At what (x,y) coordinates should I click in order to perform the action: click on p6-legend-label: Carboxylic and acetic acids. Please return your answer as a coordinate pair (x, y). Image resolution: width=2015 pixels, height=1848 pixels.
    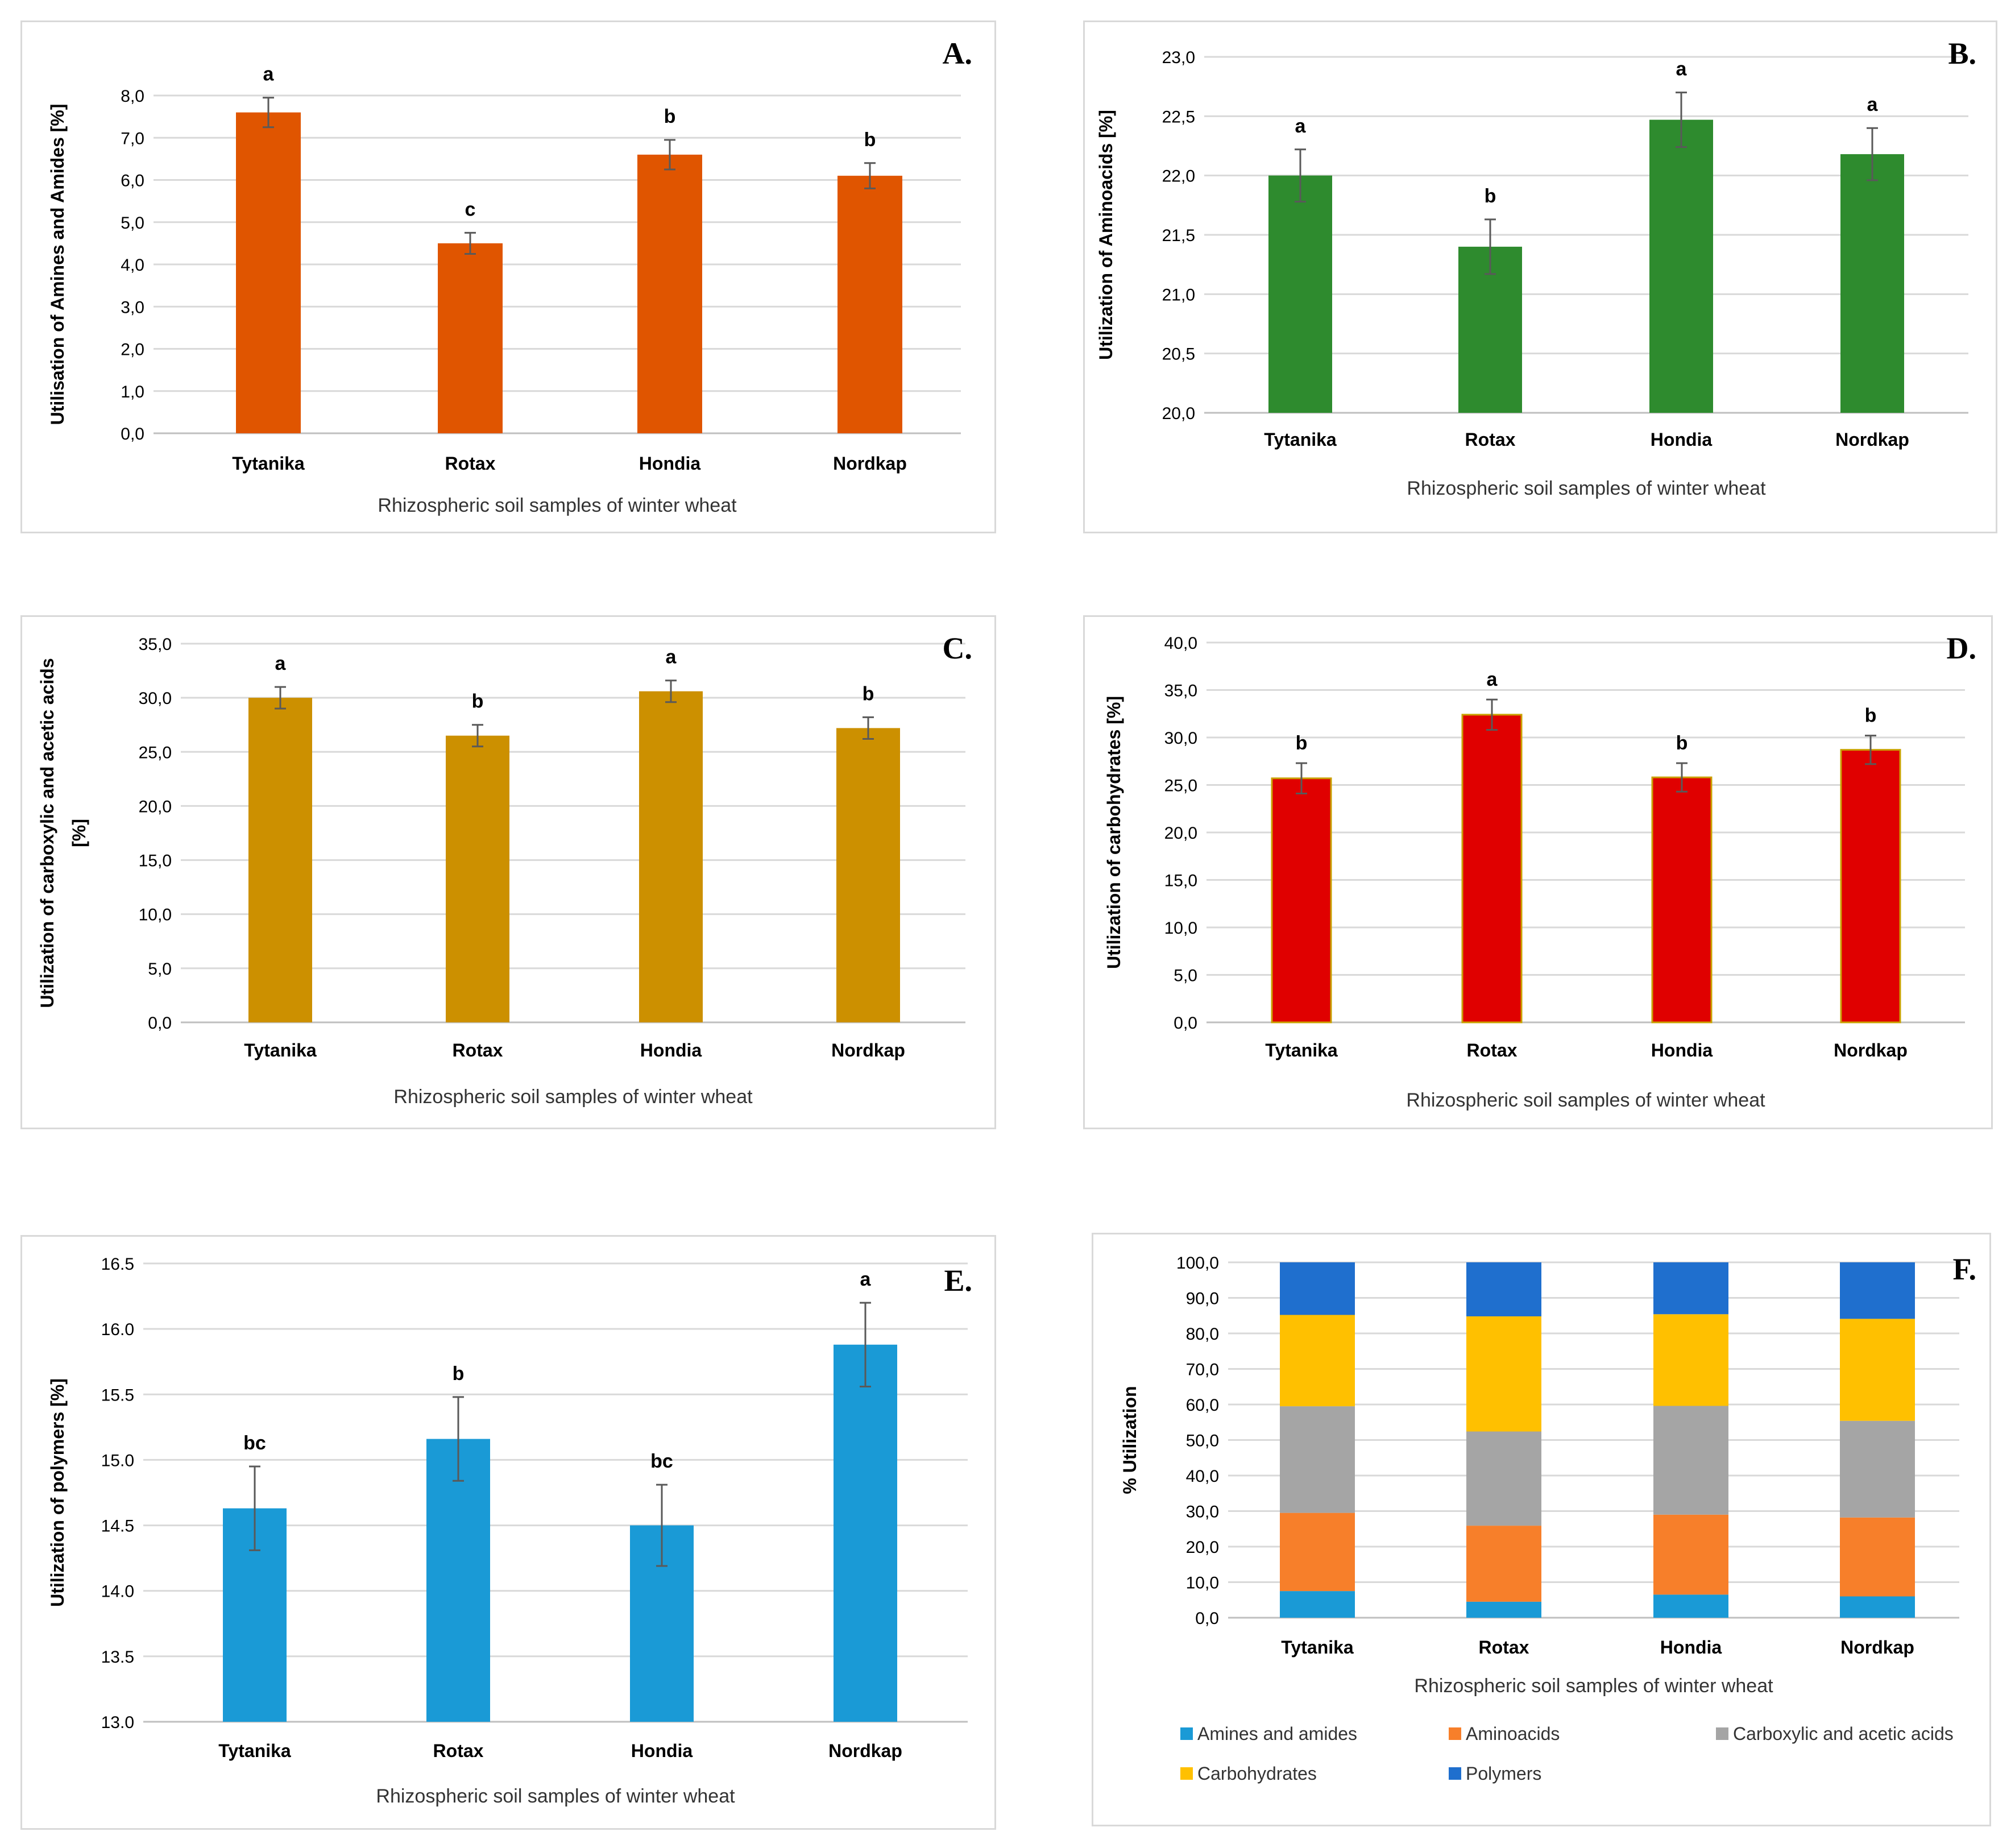
    Looking at the image, I should click on (1843, 1733).